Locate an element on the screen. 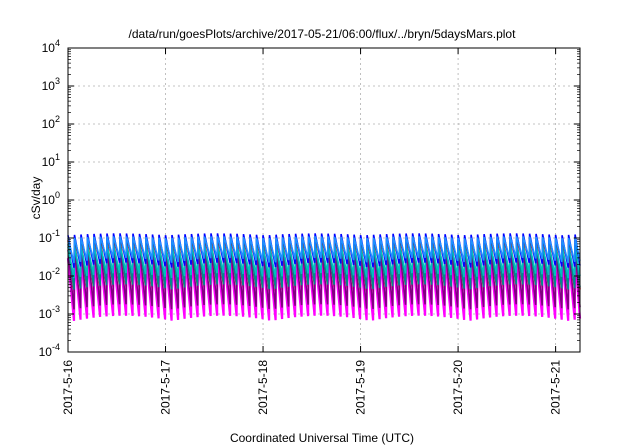 This screenshot has width=640, height=448. x-tick-label: 2017-5-20 is located at coordinates (458, 387).